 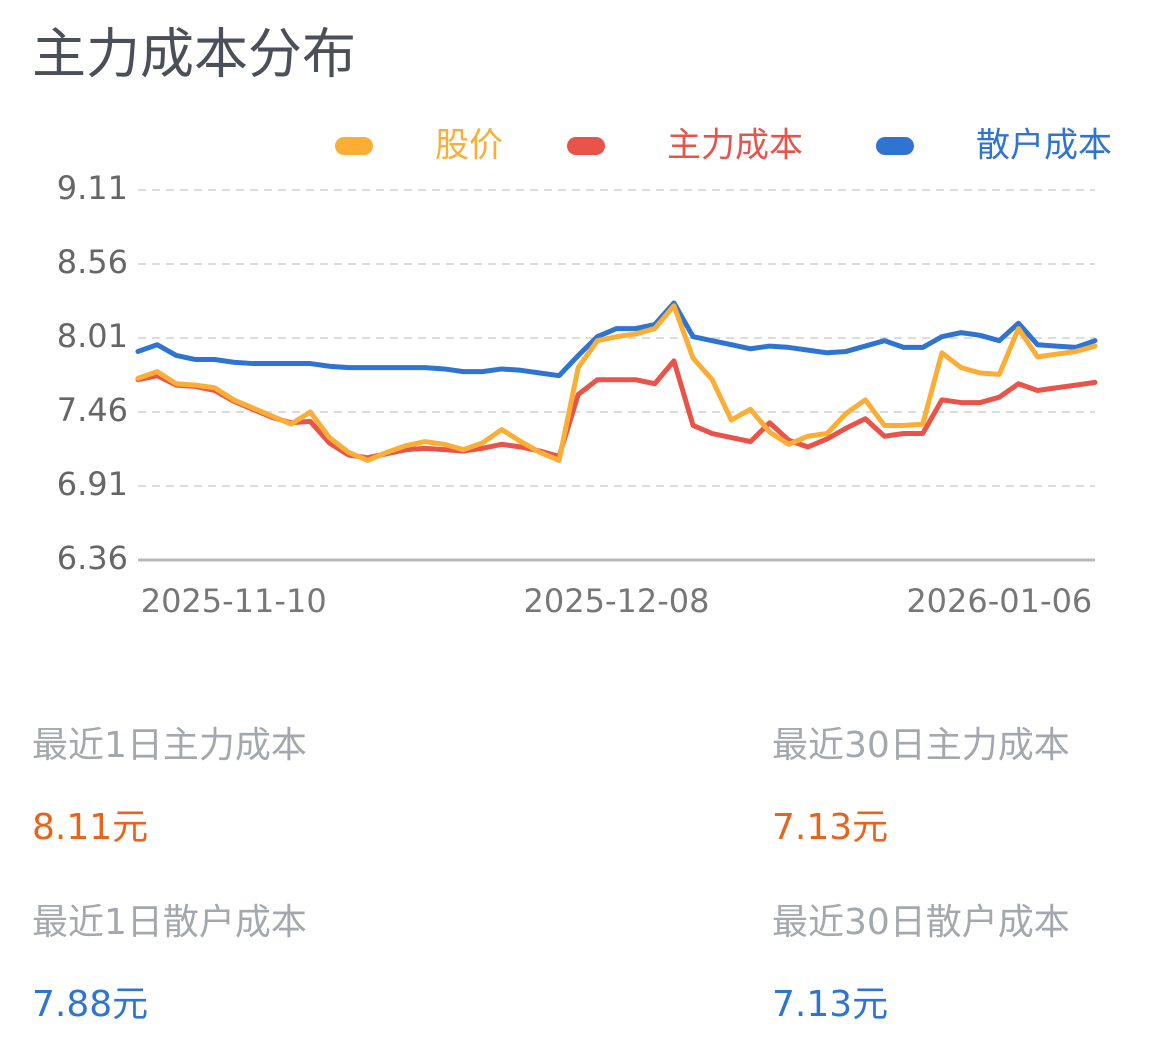 I want to click on stat-label: 最近30日散户成本, so click(x=921, y=922).